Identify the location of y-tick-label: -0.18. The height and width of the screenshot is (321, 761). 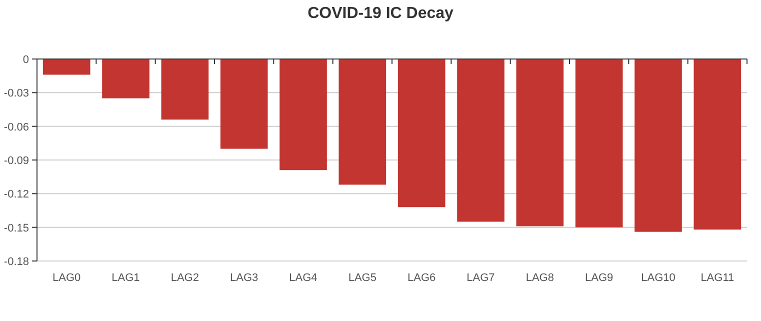
(16, 262).